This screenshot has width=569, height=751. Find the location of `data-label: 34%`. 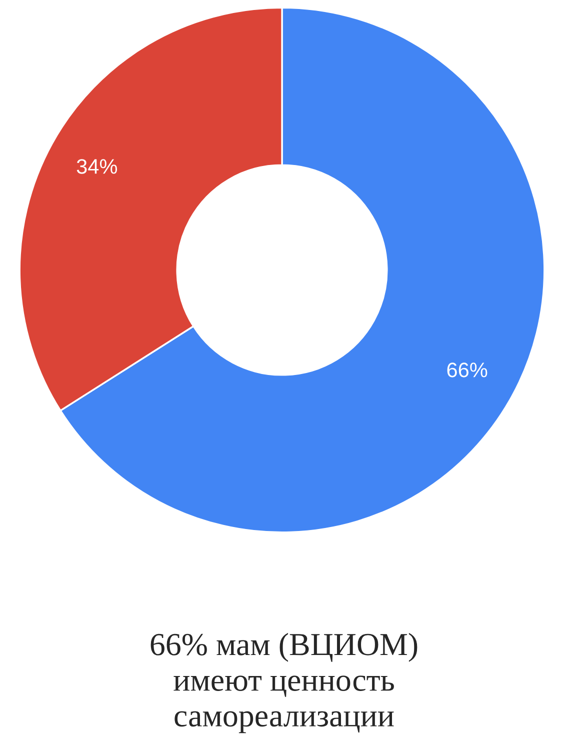

data-label: 34% is located at coordinates (97, 166).